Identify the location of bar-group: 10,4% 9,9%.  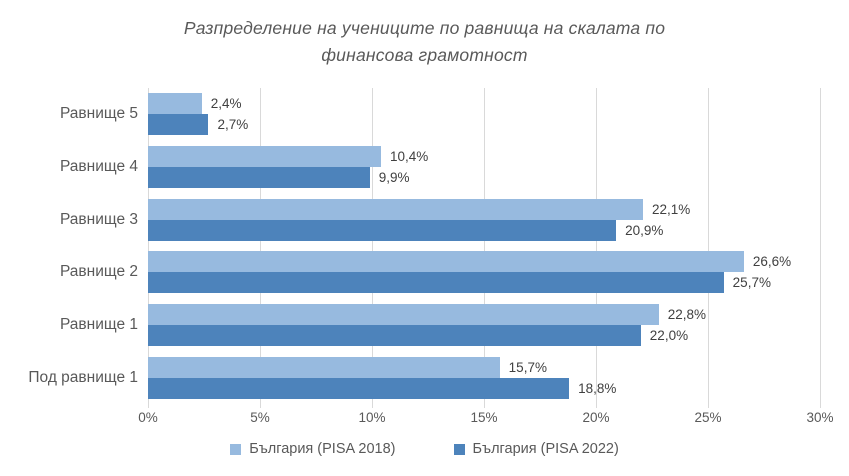
(484, 167).